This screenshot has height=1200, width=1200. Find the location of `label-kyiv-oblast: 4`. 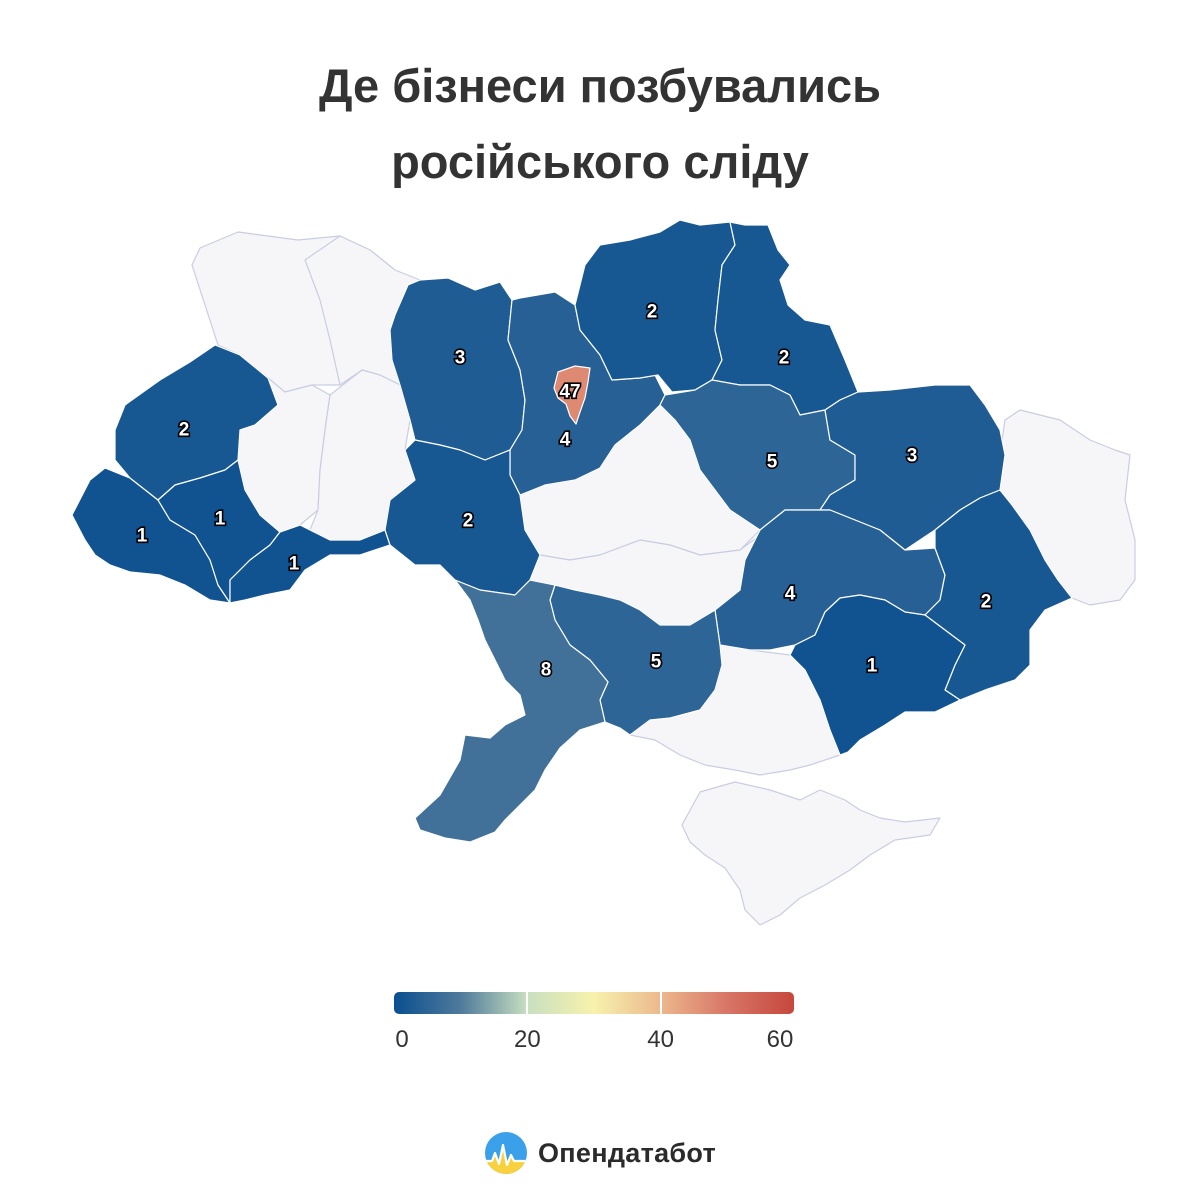

label-kyiv-oblast: 4 is located at coordinates (565, 440).